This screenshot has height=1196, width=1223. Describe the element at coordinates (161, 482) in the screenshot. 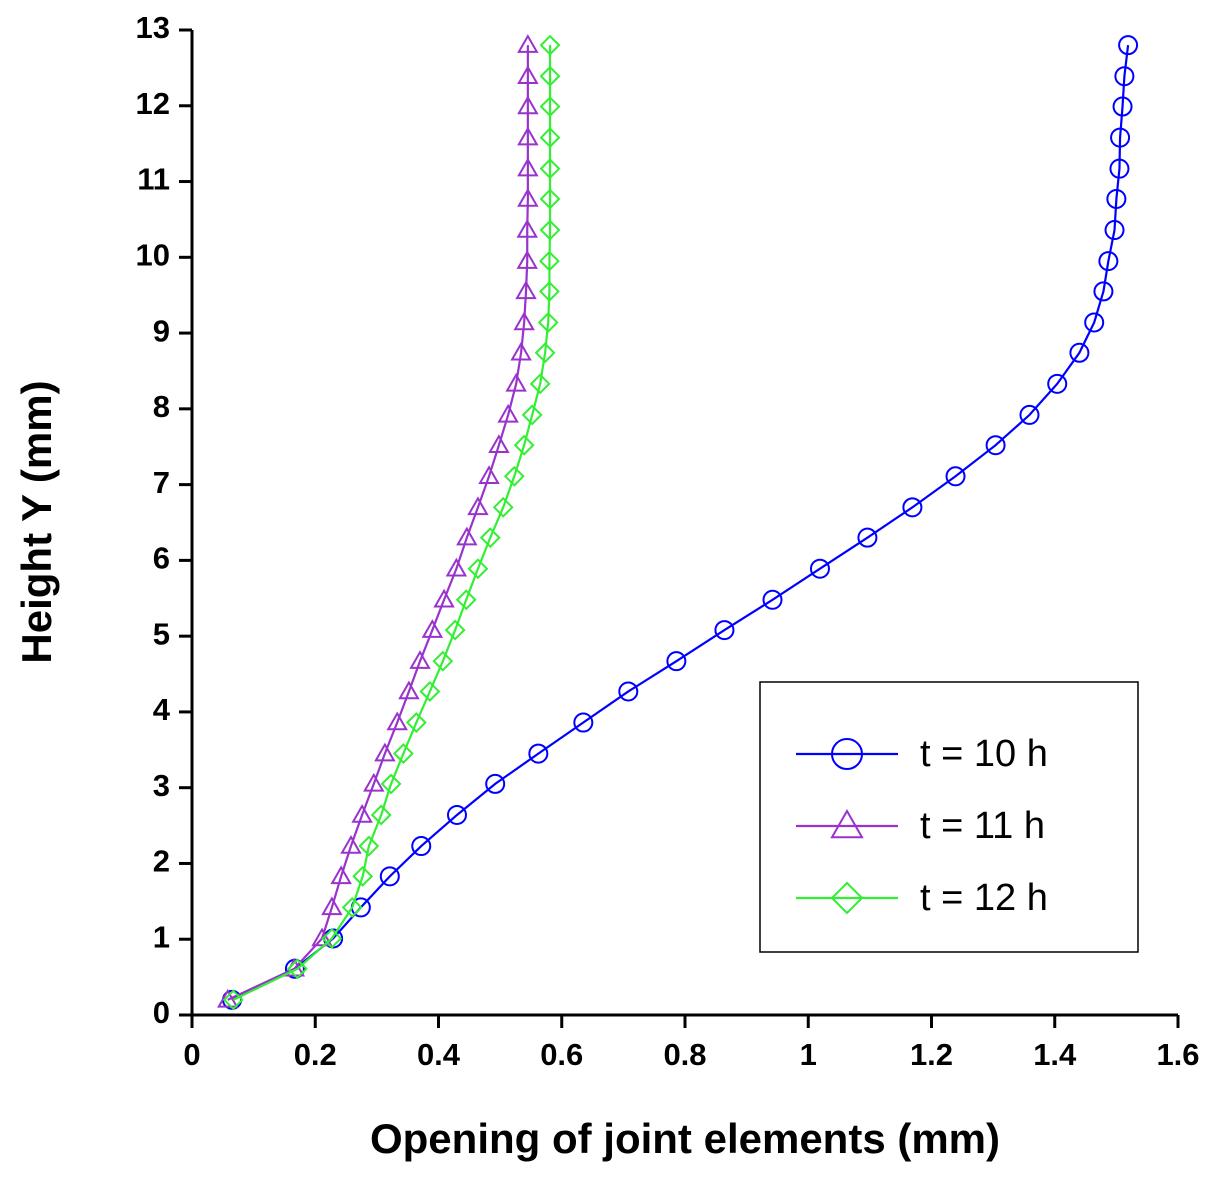

I see `y-tick-label: 7` at that location.